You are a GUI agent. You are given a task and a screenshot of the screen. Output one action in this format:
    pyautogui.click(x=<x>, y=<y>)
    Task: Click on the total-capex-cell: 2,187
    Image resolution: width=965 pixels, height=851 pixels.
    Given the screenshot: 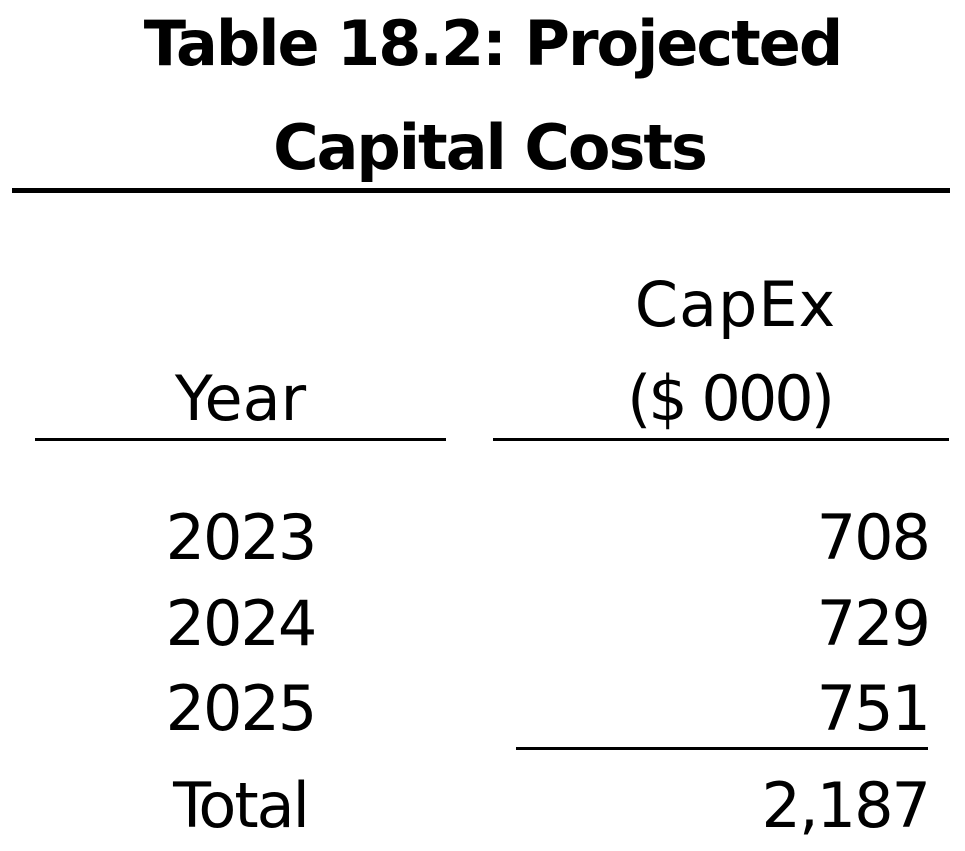 What is the action you would take?
    pyautogui.click(x=846, y=805)
    